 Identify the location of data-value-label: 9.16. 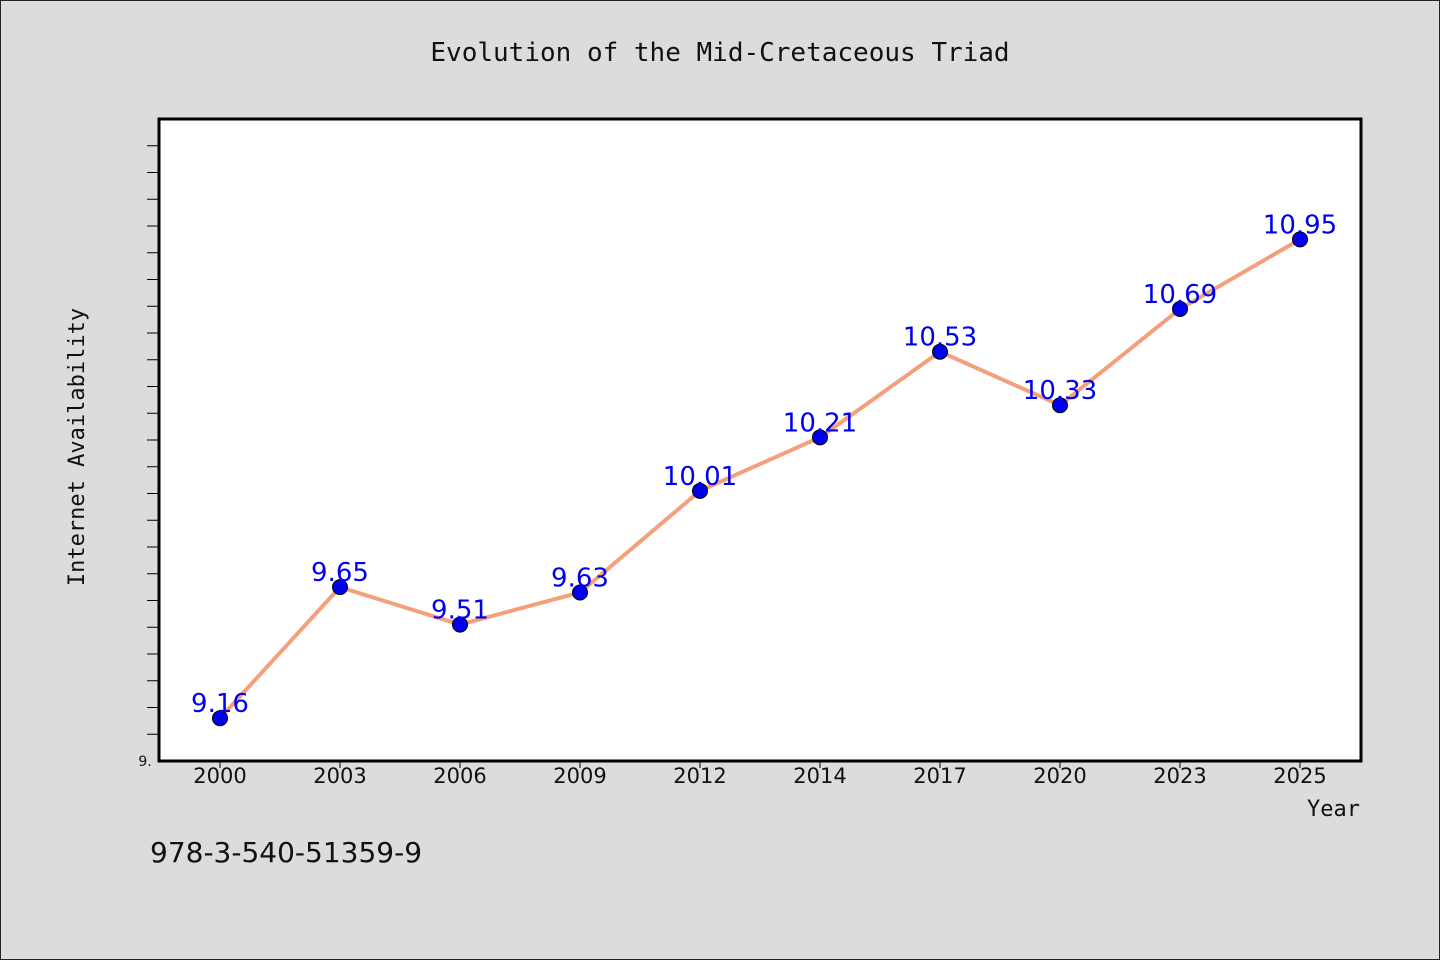
(220, 704).